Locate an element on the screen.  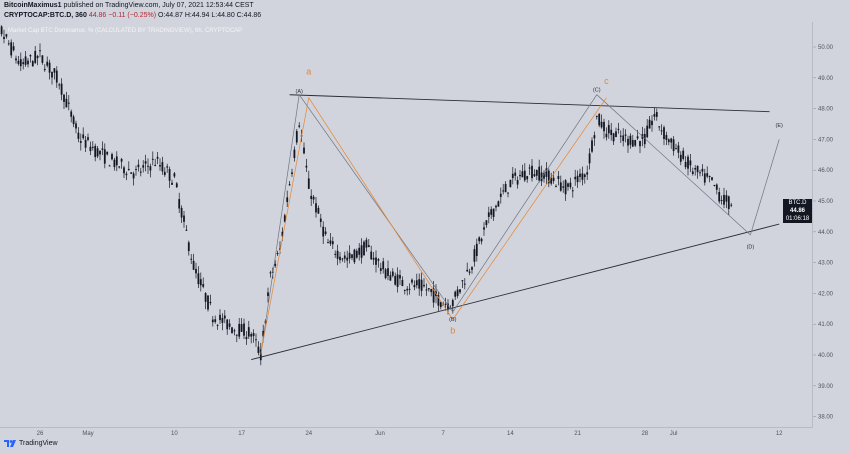
wave-label: c is located at coordinates (606, 81).